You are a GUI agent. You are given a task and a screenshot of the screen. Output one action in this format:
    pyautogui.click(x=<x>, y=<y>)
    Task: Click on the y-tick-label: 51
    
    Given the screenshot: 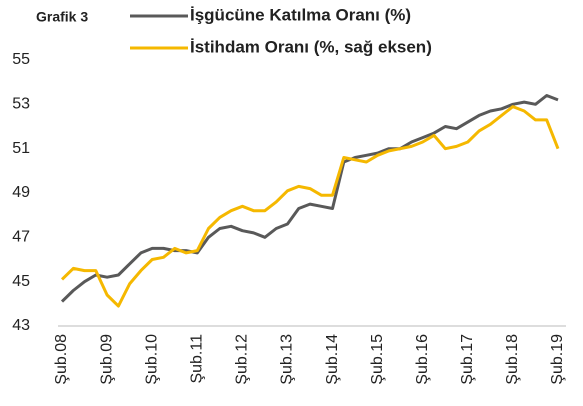 What is the action you would take?
    pyautogui.click(x=21, y=148)
    